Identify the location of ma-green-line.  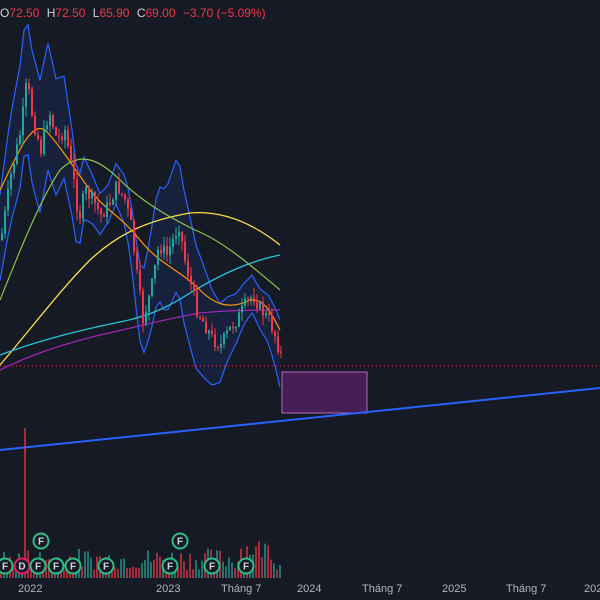
(140, 229).